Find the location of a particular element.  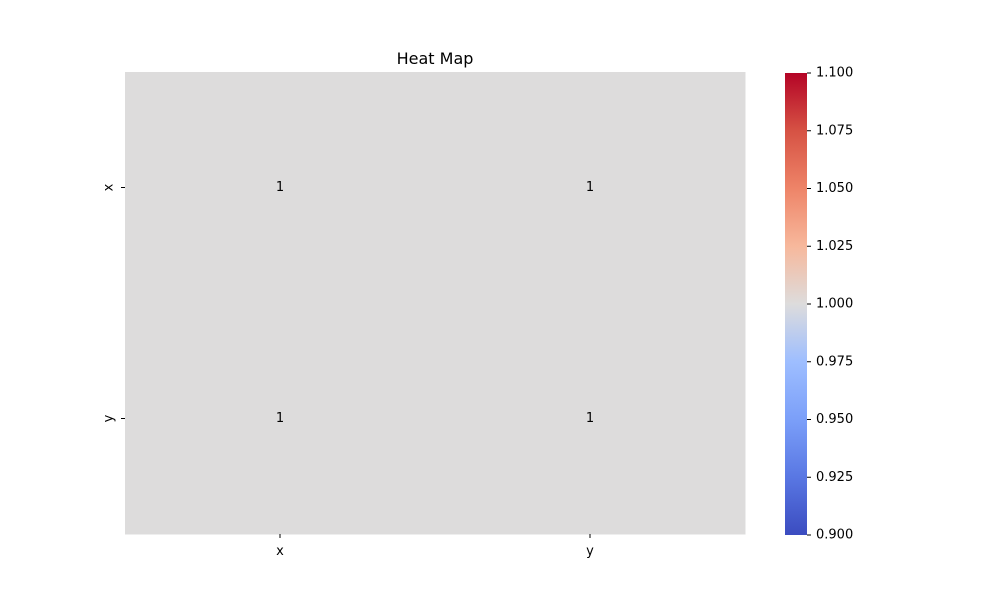

colorbar-tick-label: 1.025 is located at coordinates (834, 246).